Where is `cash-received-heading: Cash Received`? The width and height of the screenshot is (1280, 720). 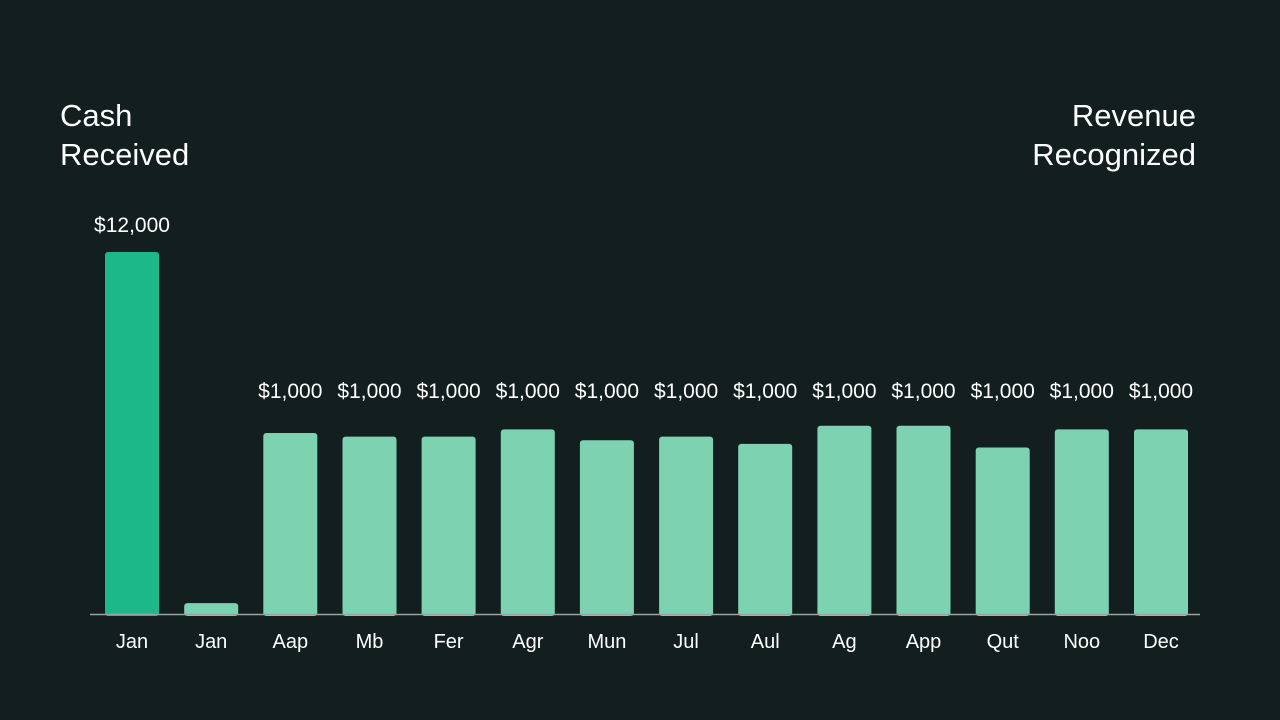 cash-received-heading: Cash Received is located at coordinates (125, 135).